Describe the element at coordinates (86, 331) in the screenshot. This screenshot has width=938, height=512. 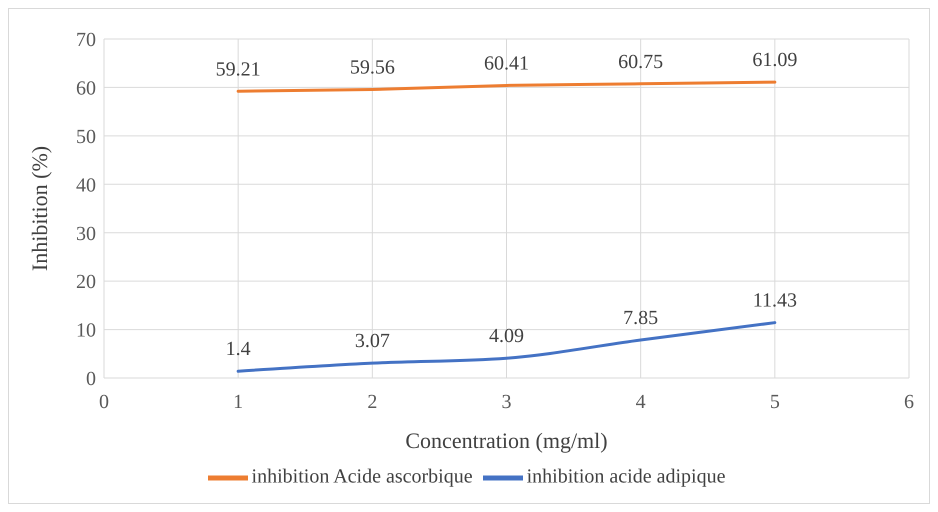
I see `y-tick-label: 10` at that location.